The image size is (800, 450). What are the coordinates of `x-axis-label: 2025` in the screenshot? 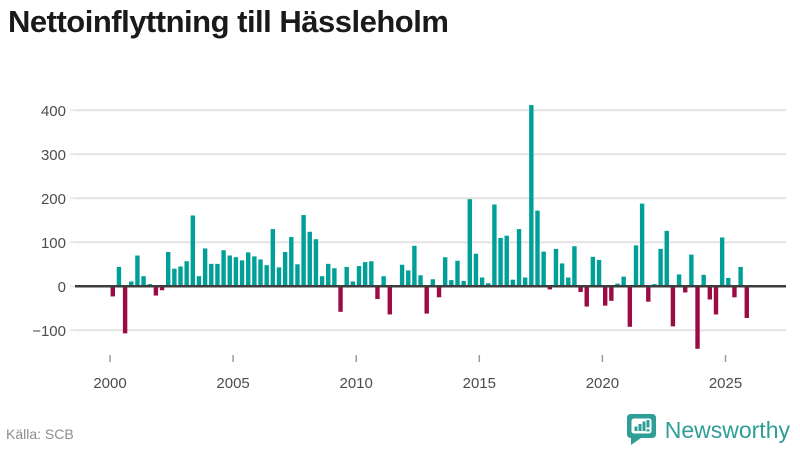 It's located at (725, 383).